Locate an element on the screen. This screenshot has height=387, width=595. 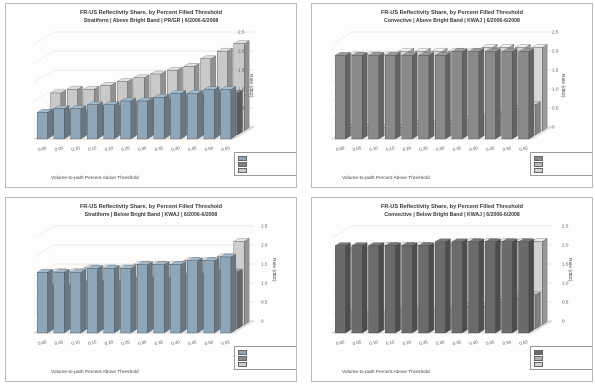
x-tick-label: 0.30 is located at coordinates (441, 342).